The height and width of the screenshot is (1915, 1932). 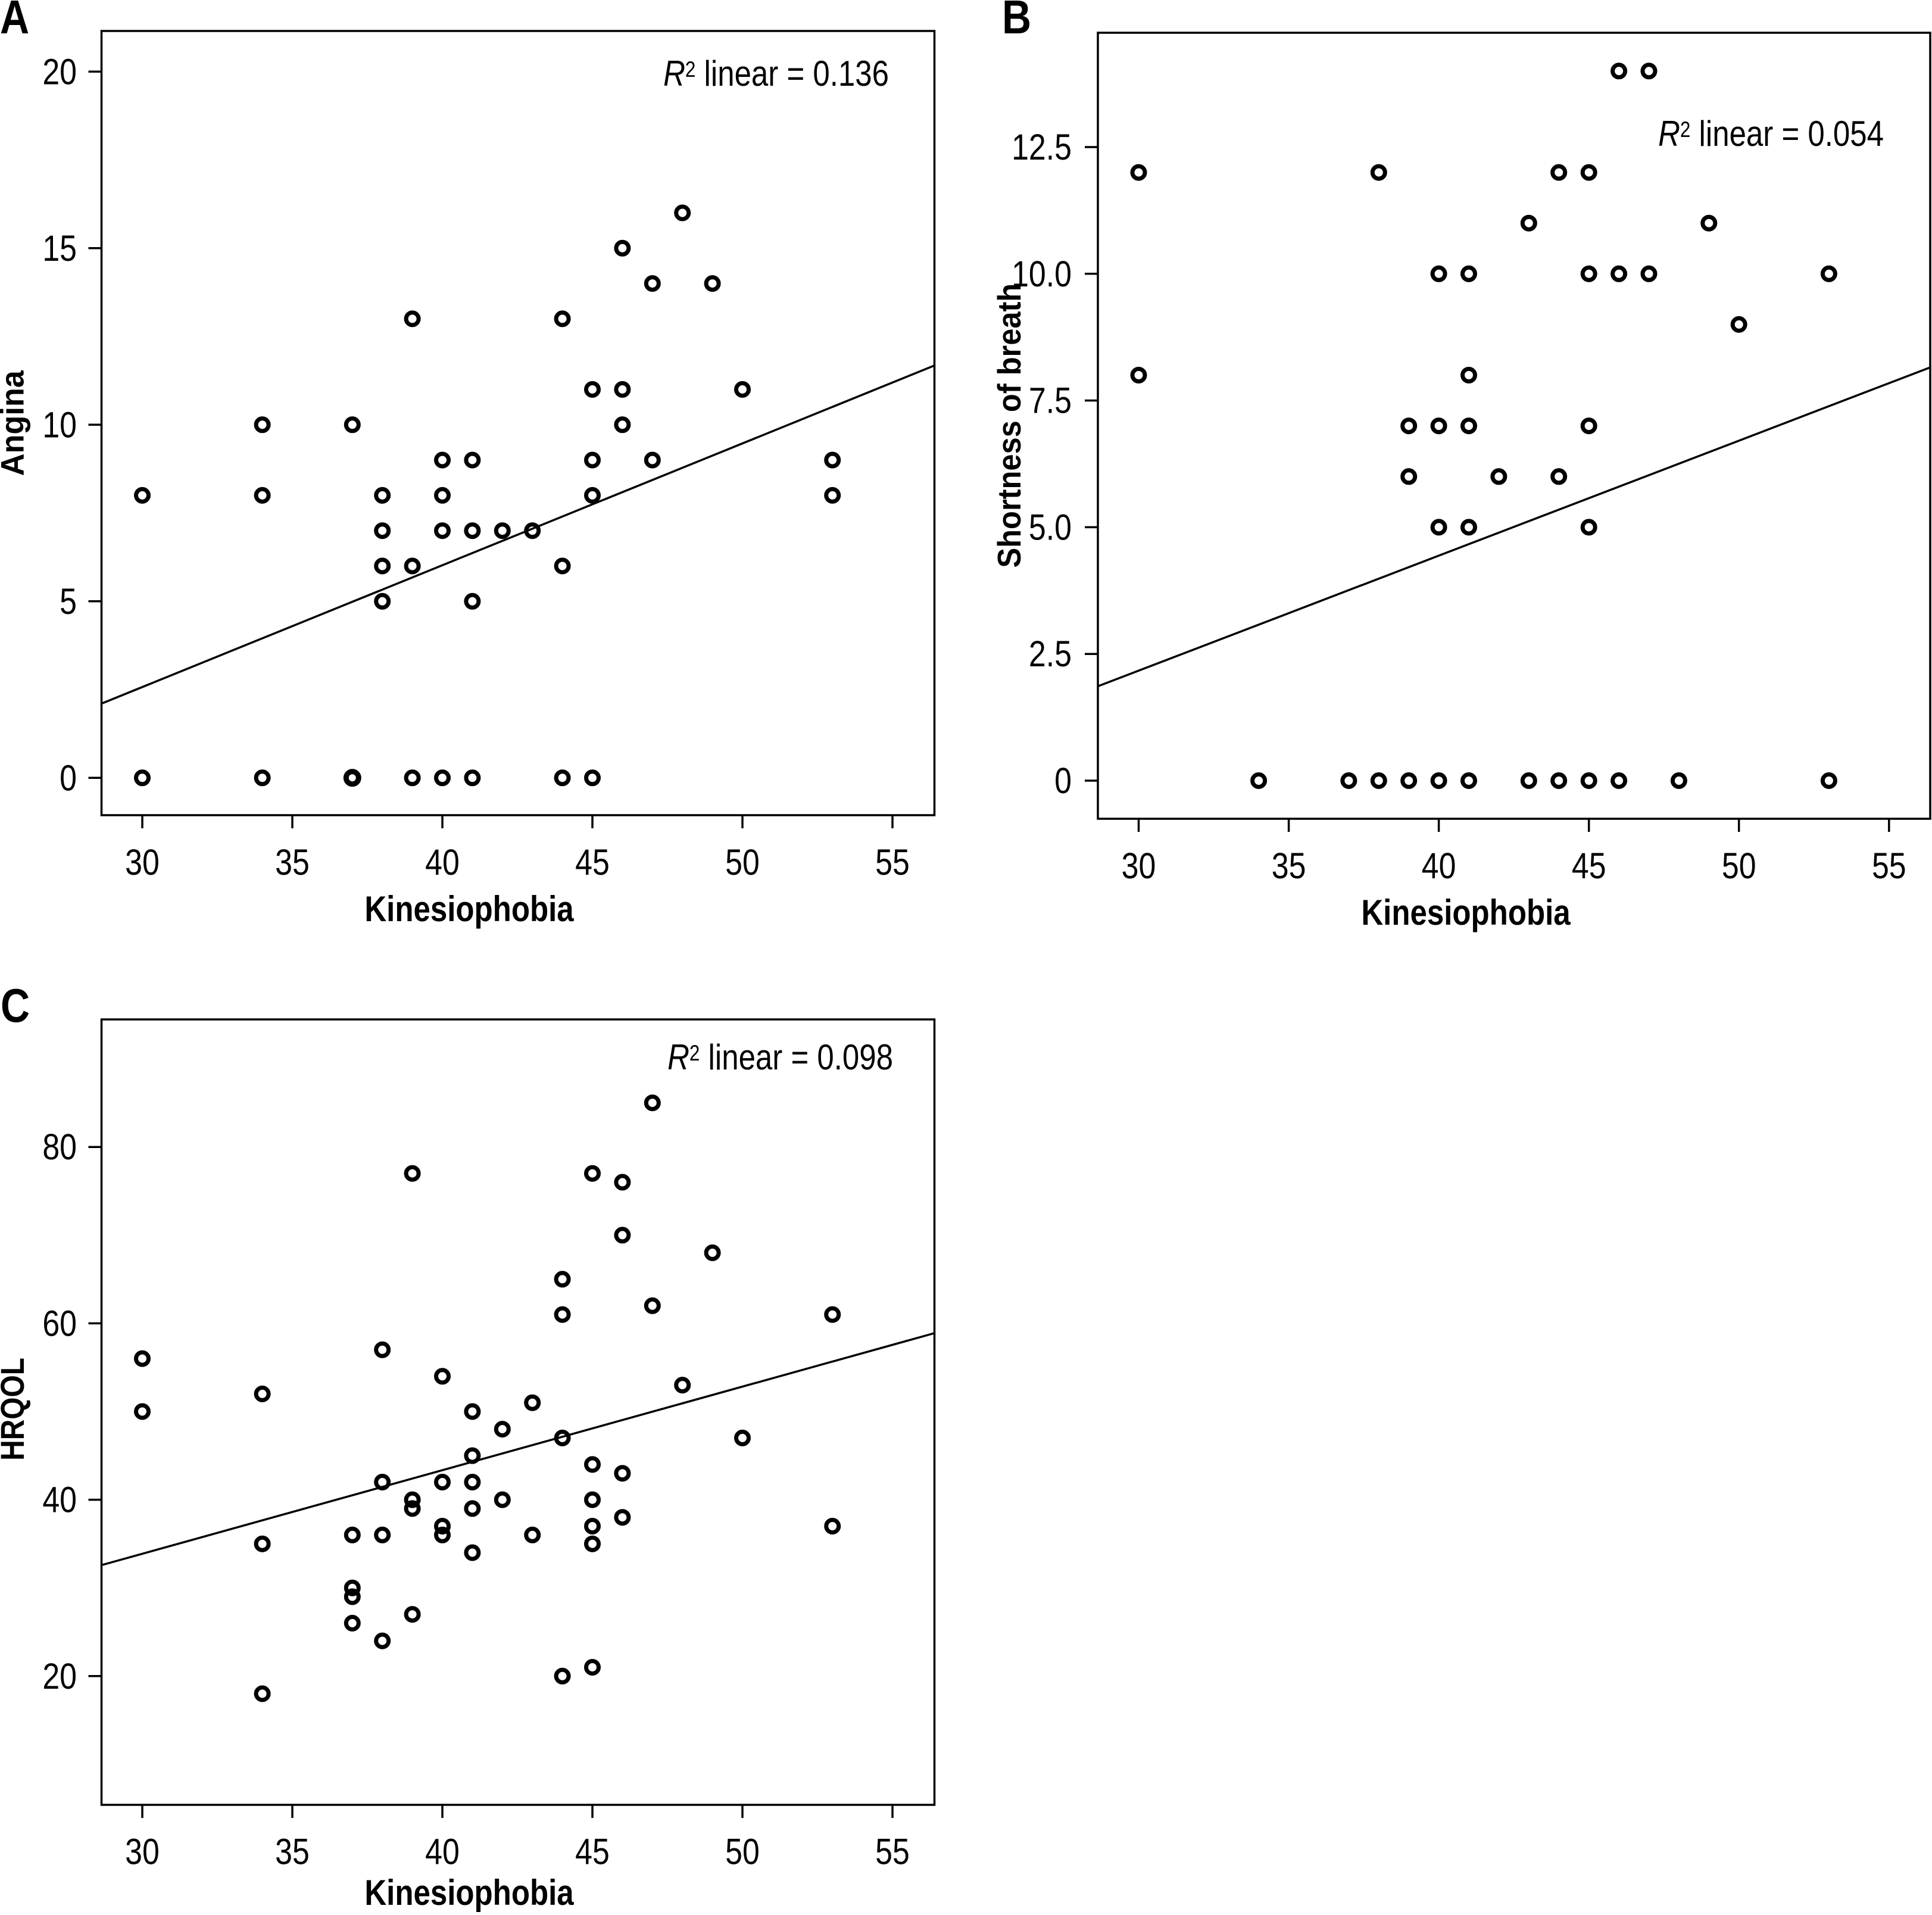 I want to click on svg-text: B, so click(x=1016, y=21).